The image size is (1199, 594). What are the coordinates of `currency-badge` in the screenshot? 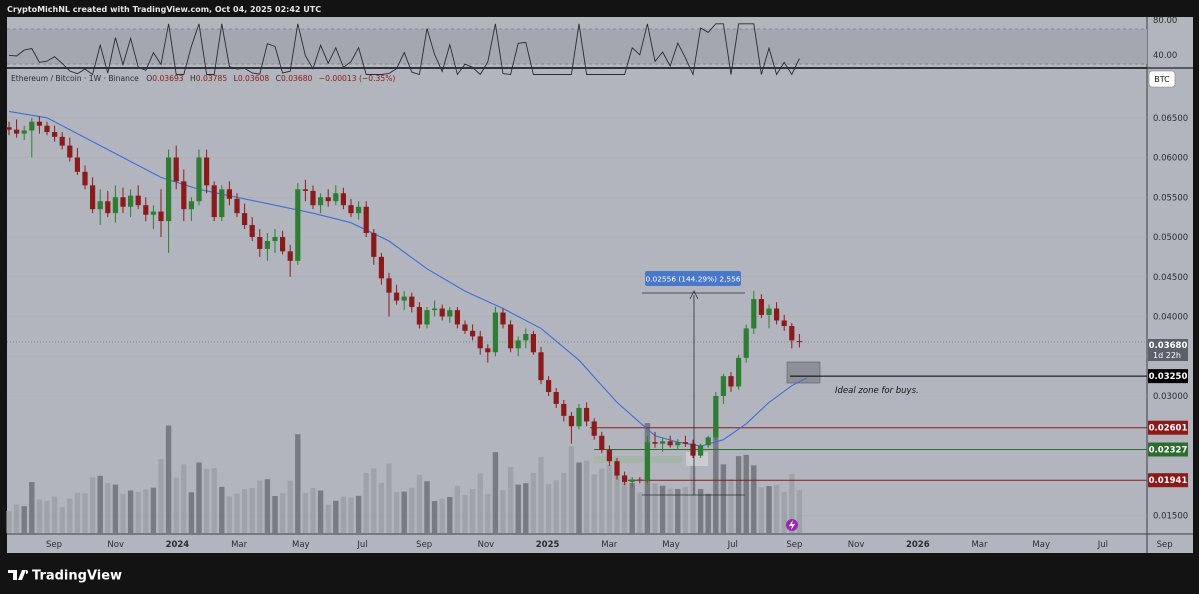 It's located at (1162, 79).